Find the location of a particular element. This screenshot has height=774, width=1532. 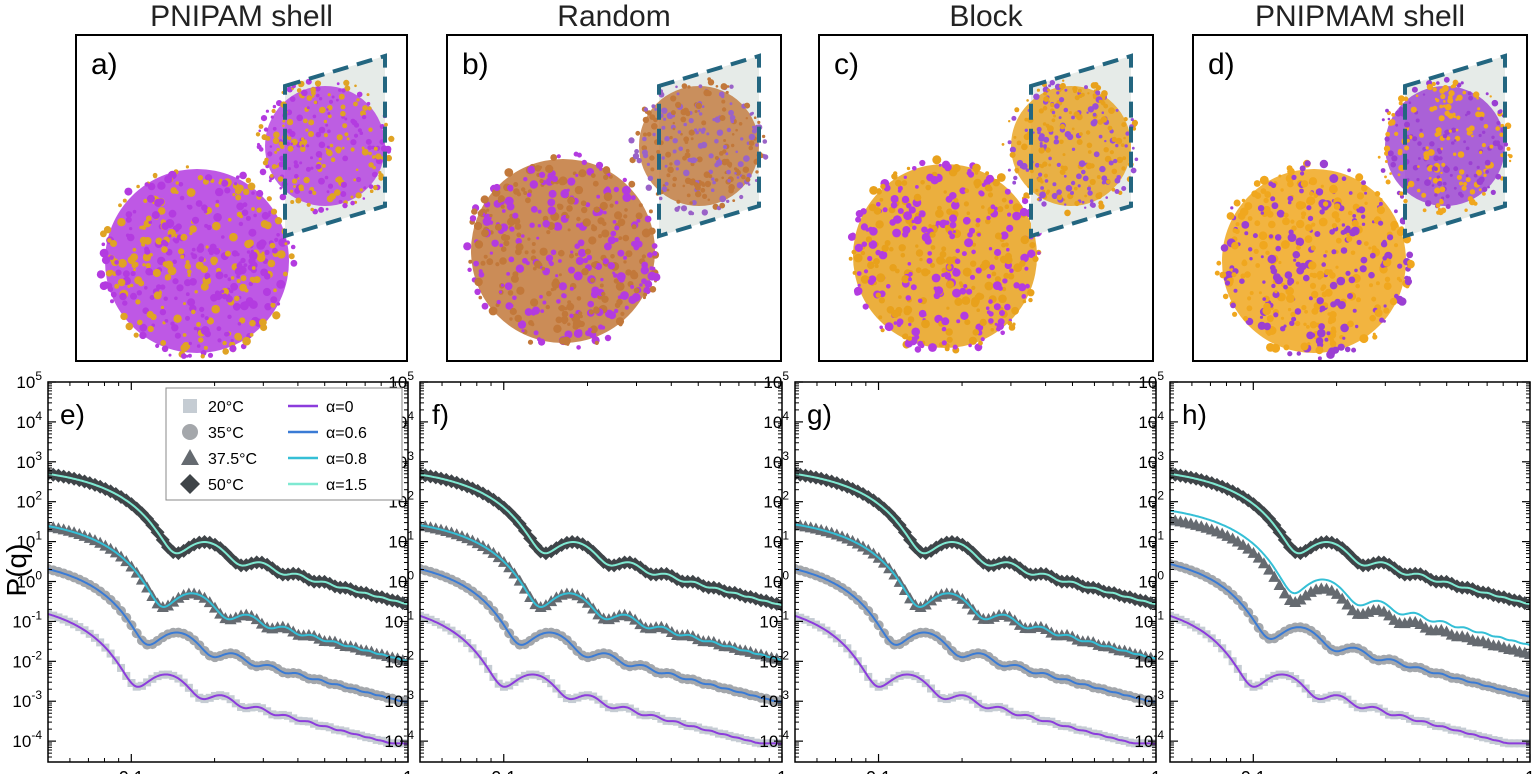

legend-label: α=1.5 is located at coordinates (346, 485).